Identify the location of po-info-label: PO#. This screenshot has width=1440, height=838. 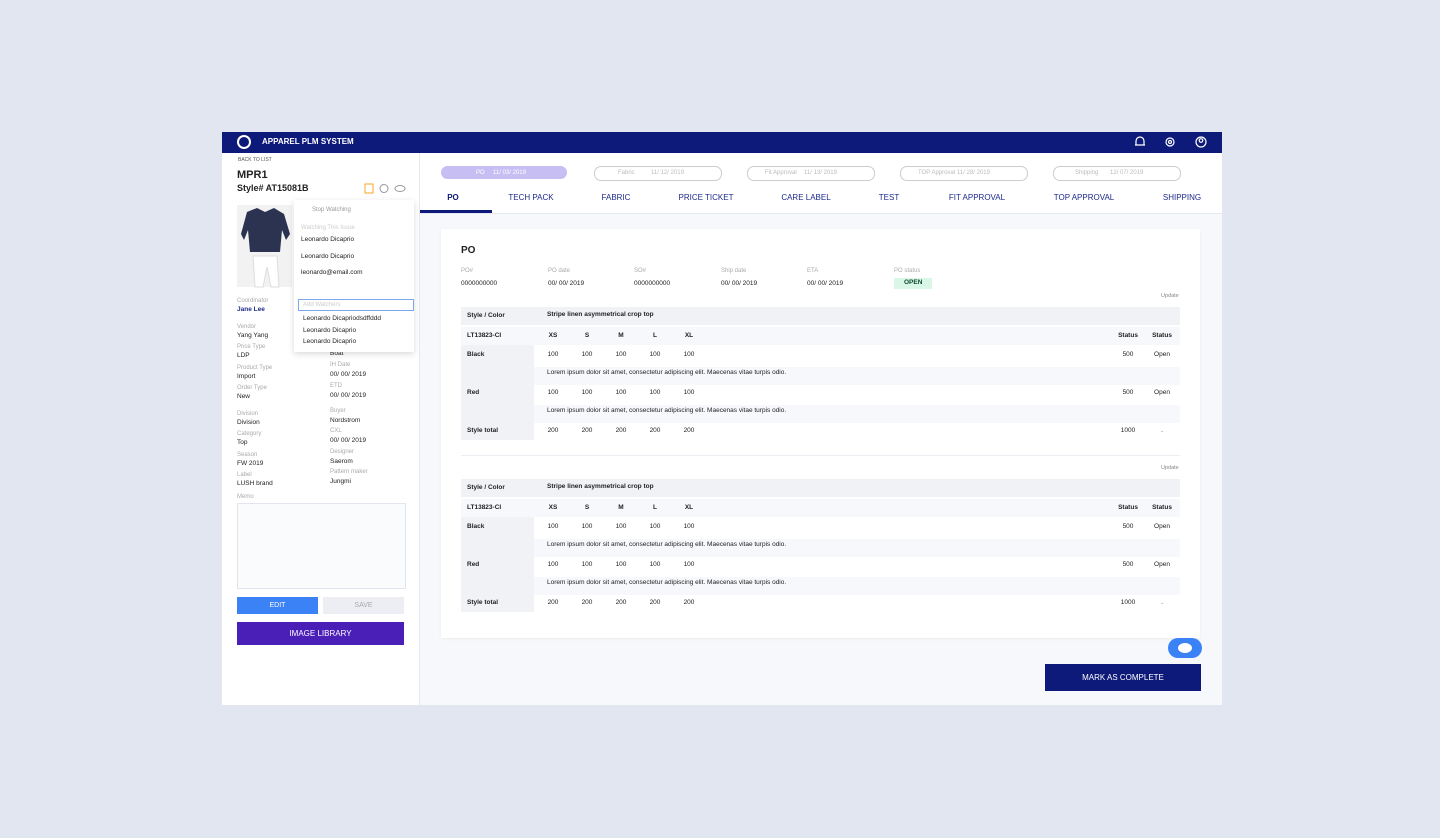
(467, 271).